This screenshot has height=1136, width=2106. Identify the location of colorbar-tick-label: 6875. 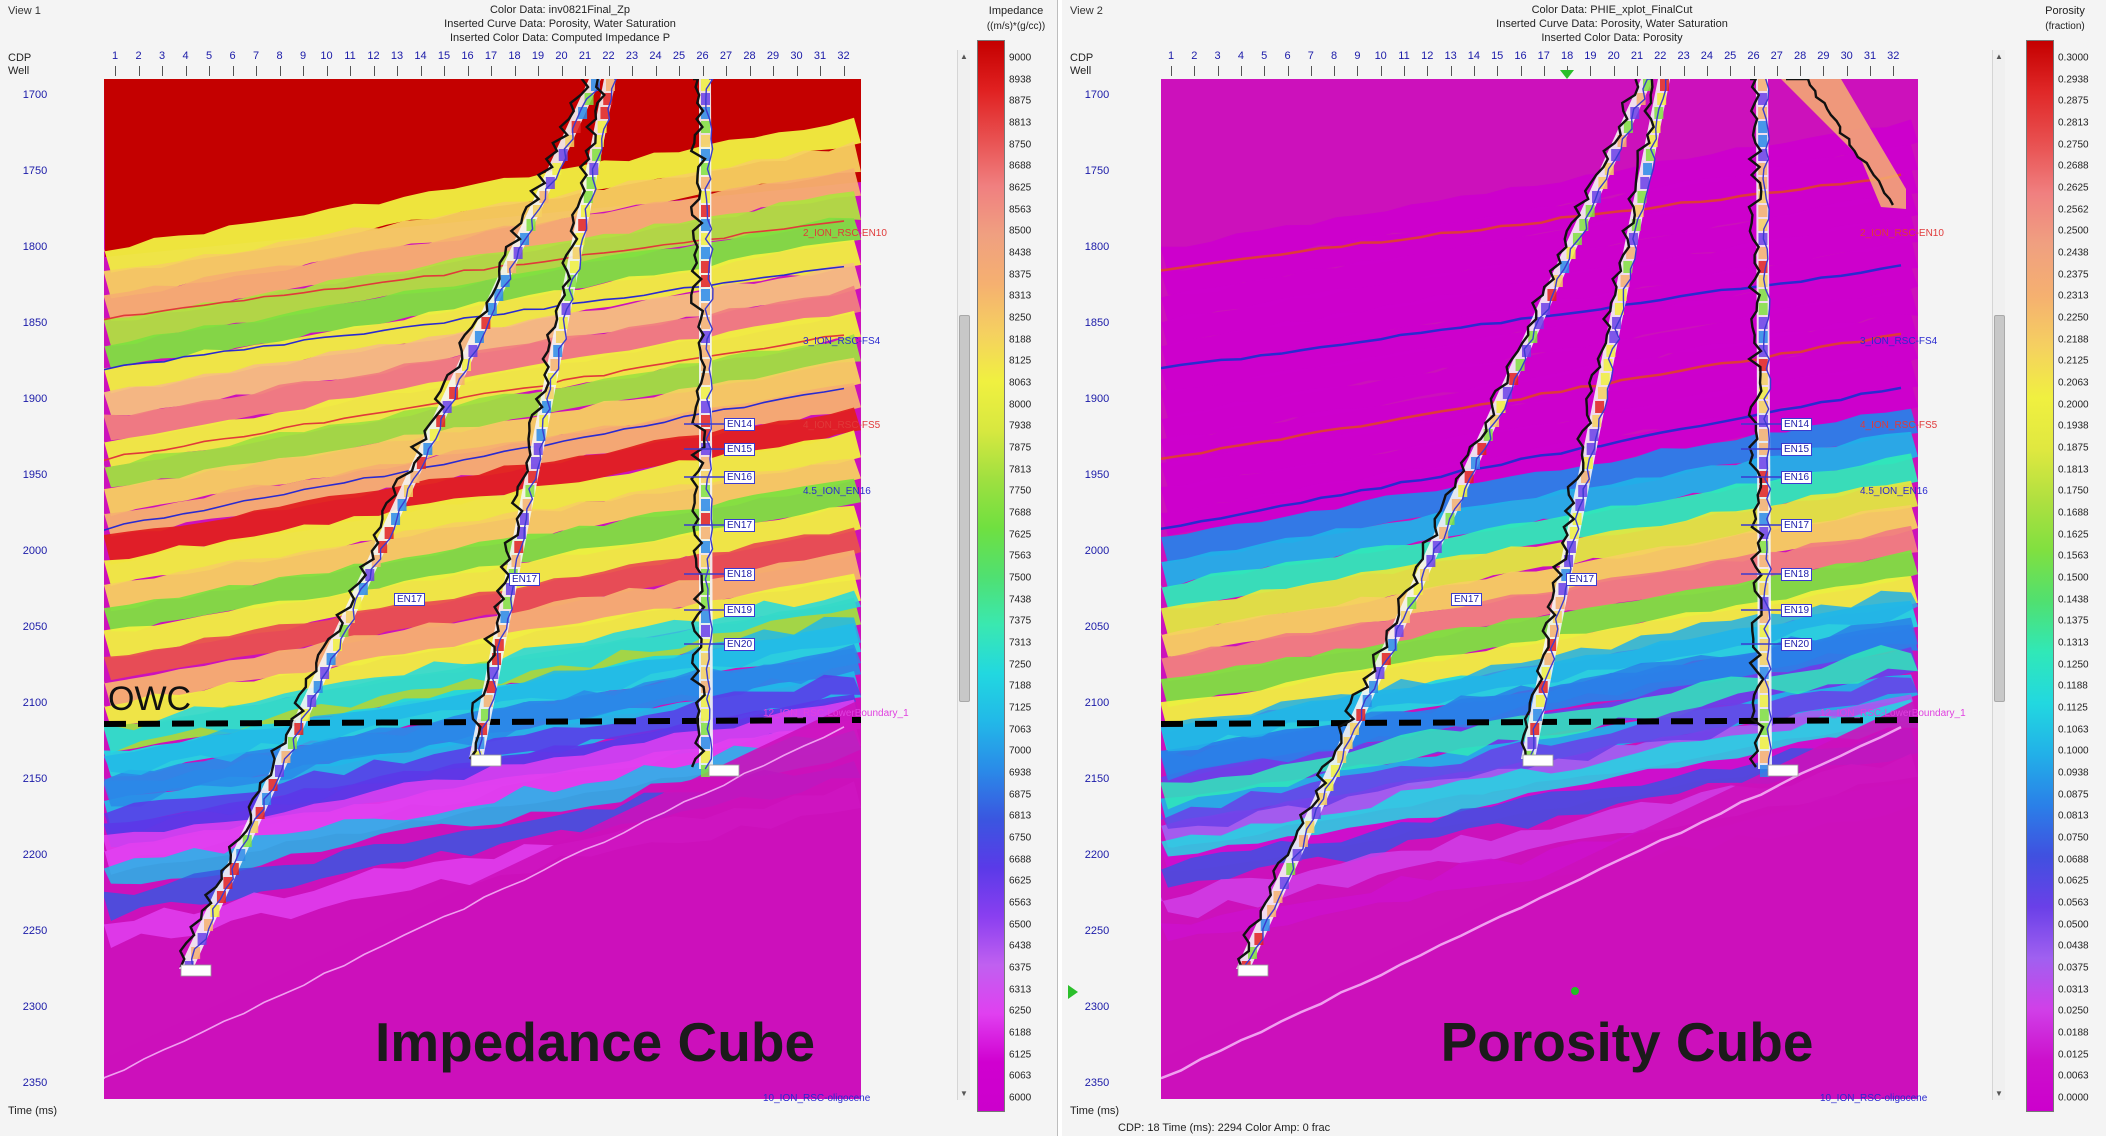
(1020, 795).